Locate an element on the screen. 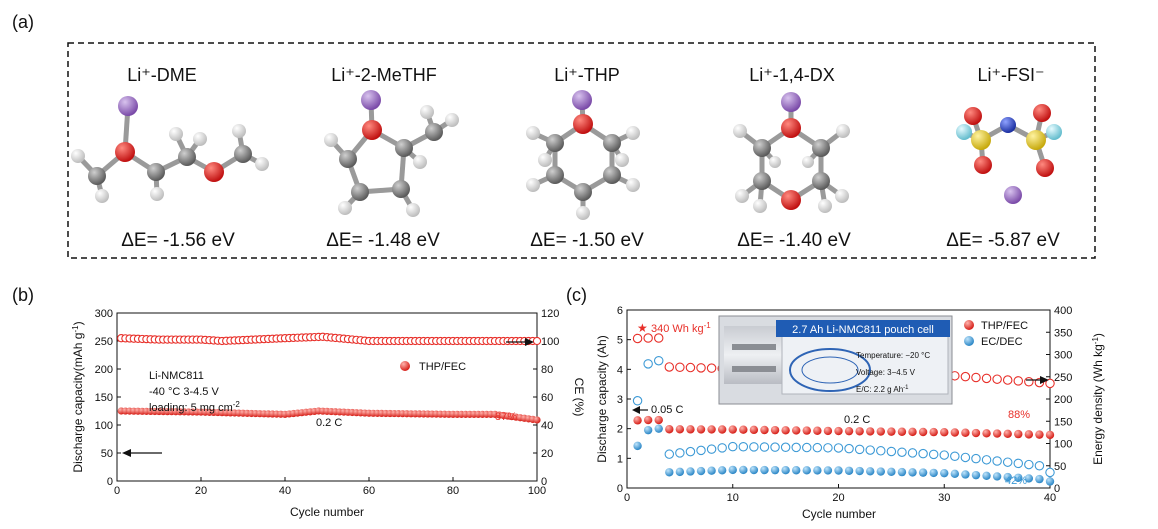  molecule-name: Li⁺-1,4-DX is located at coordinates (792, 75).